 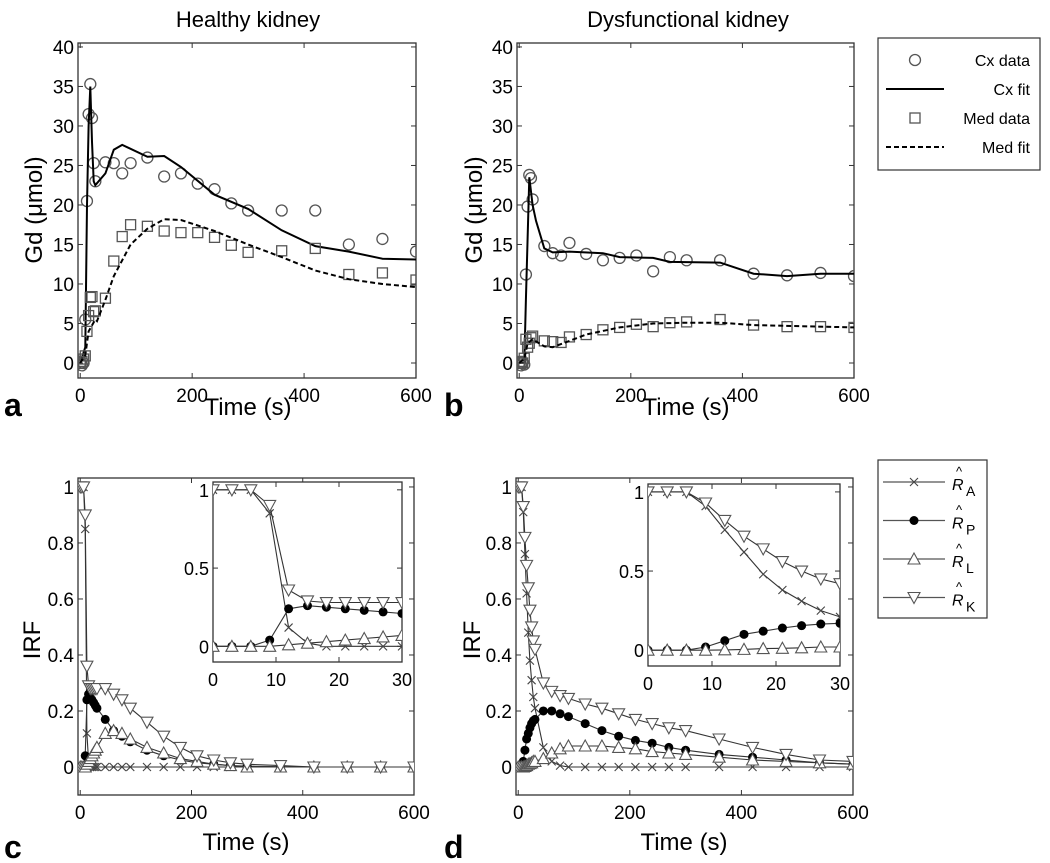 What do you see at coordinates (61, 600) in the screenshot?
I see `panel-c-ytick-label: 0.6` at bounding box center [61, 600].